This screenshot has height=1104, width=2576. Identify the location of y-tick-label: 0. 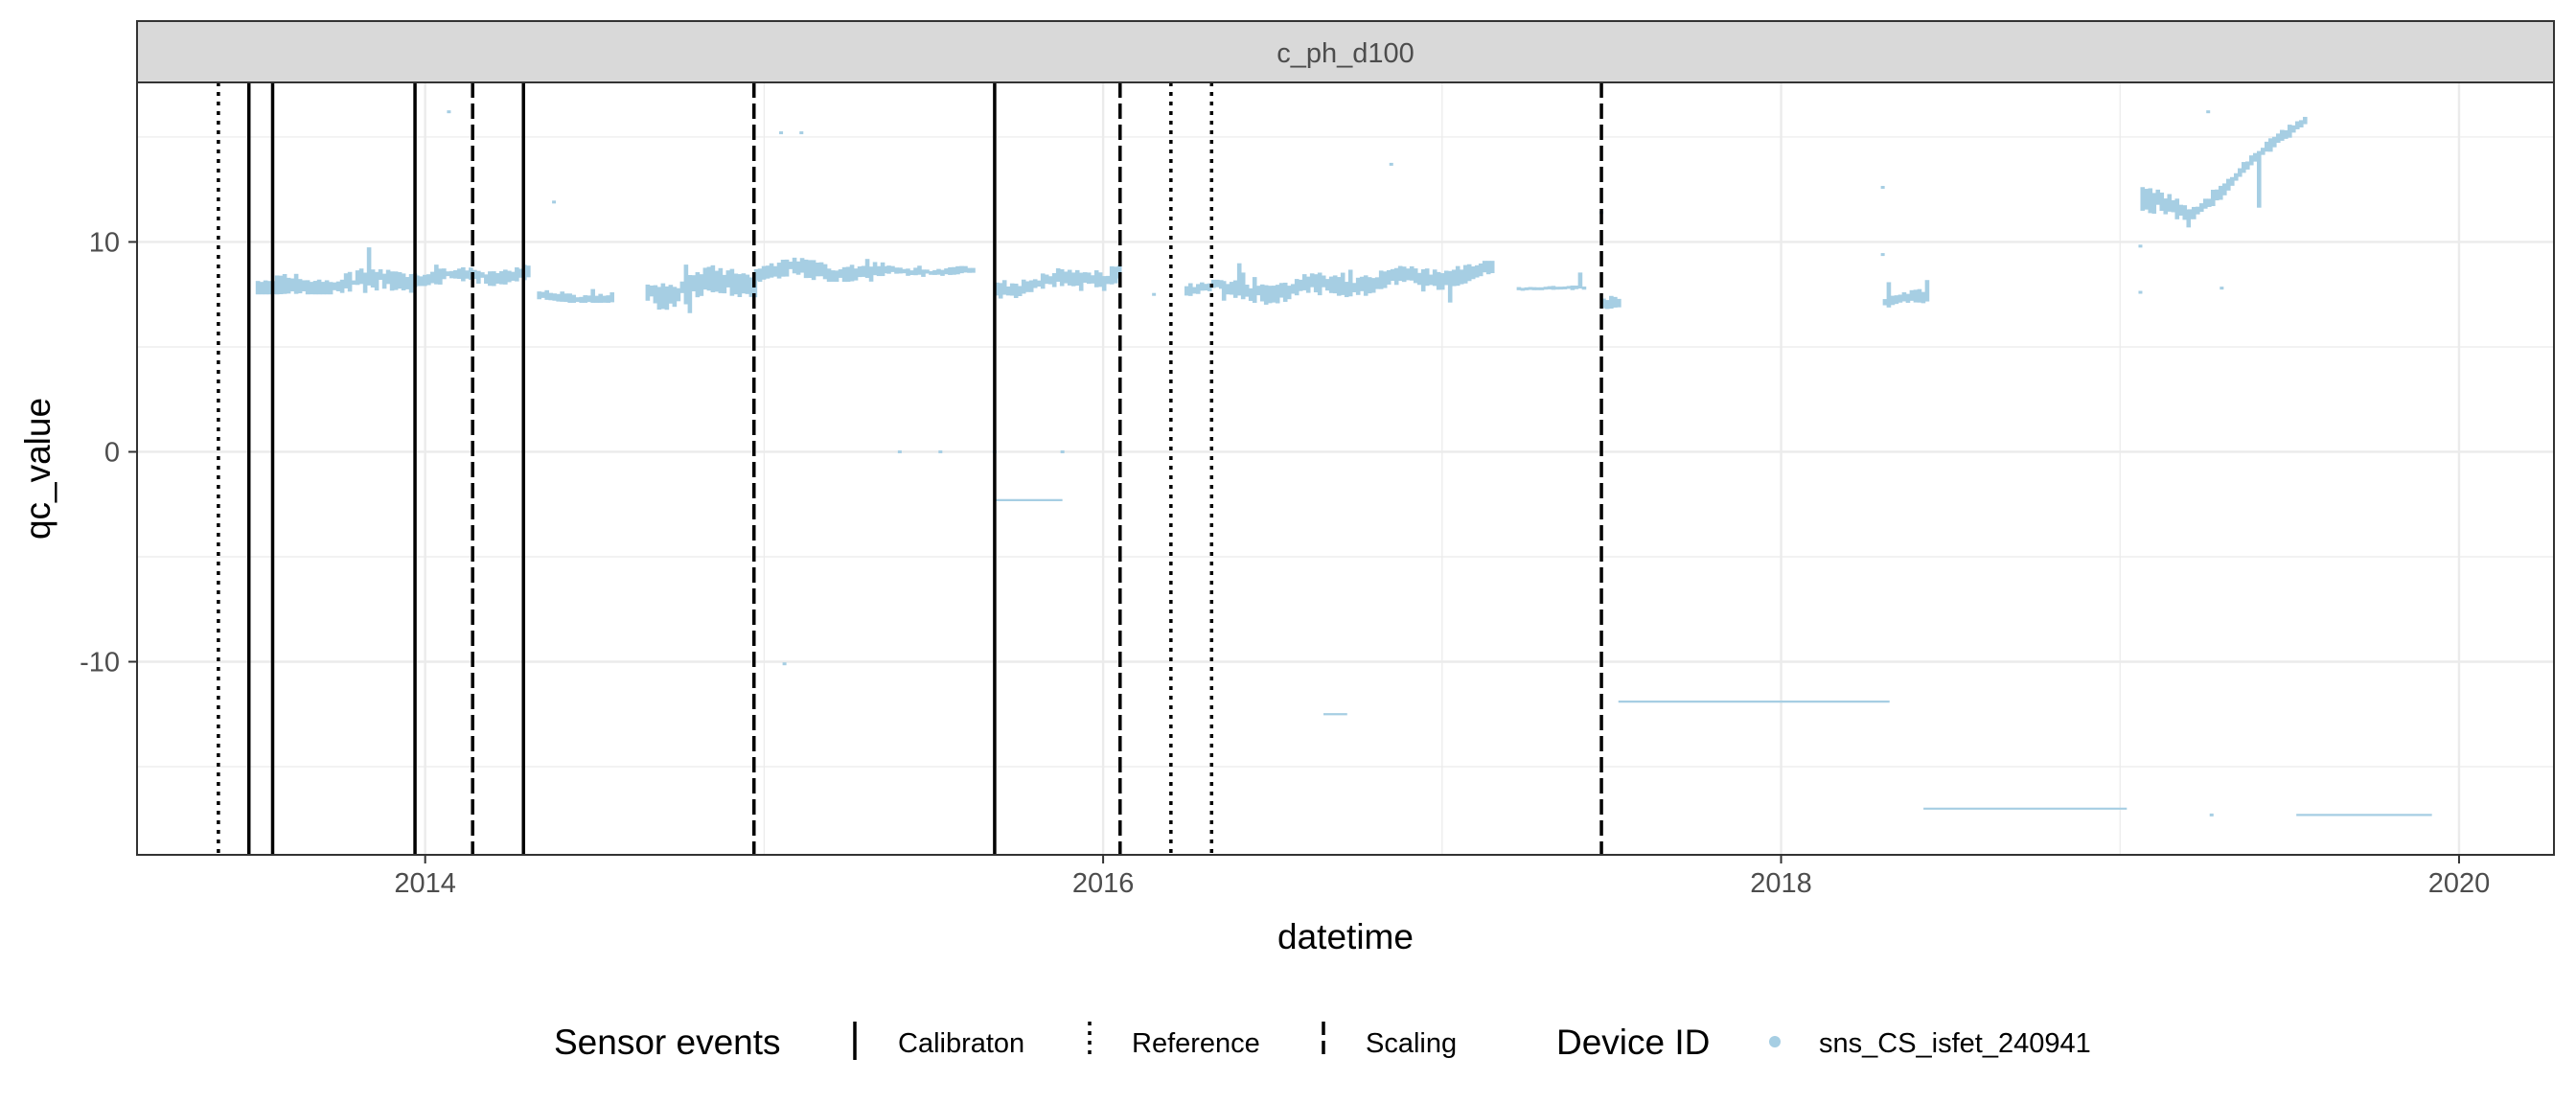
(112, 452).